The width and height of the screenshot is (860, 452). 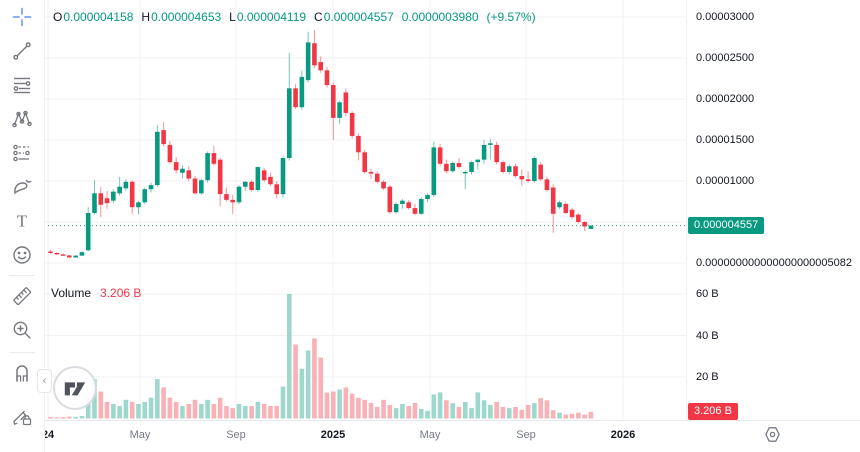 I want to click on time-axis: 24 May Sep 2025 May Sep 2026, so click(x=430, y=436).